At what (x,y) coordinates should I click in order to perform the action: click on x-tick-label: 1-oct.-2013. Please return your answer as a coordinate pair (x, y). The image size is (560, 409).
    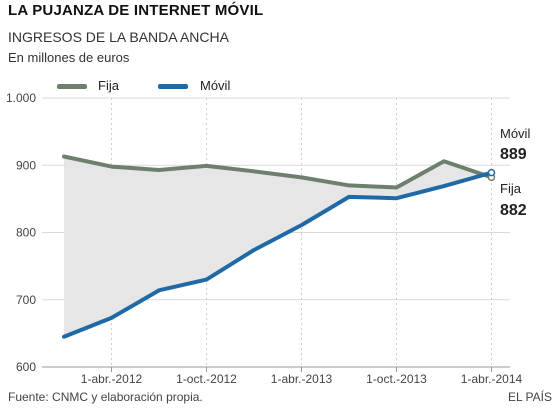
    Looking at the image, I should click on (396, 379).